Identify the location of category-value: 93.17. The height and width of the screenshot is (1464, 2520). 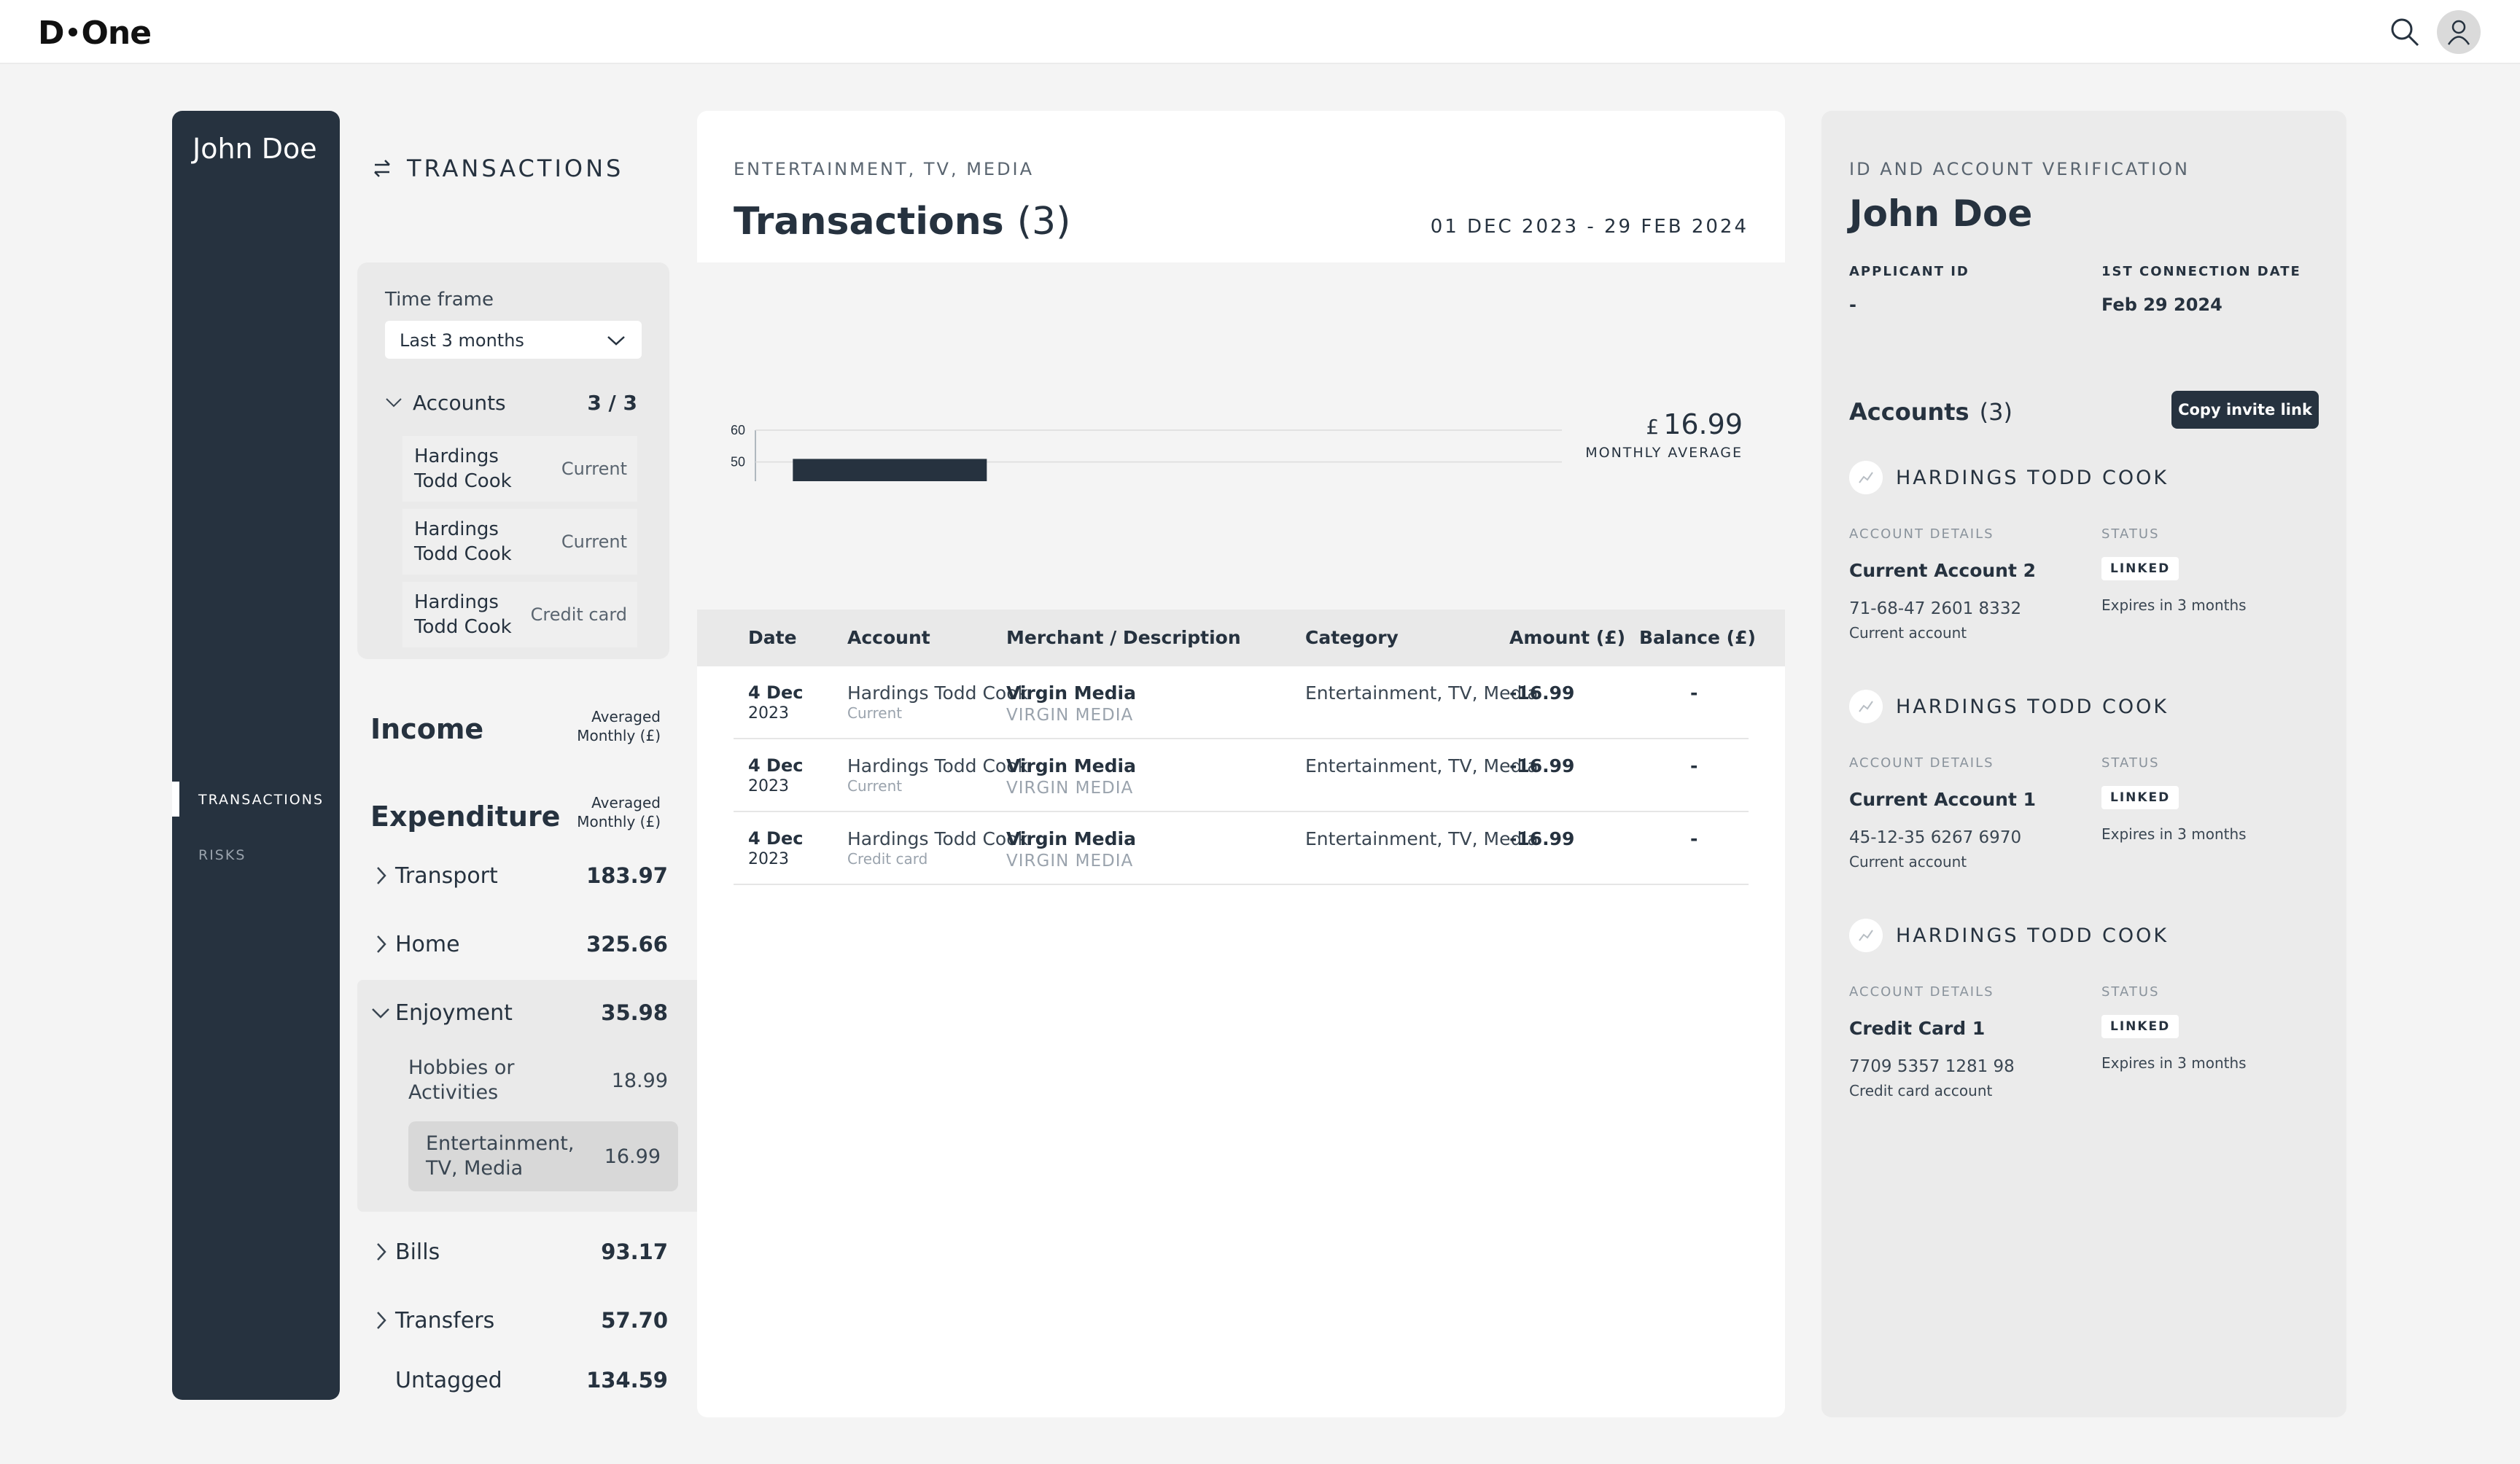
(634, 1251).